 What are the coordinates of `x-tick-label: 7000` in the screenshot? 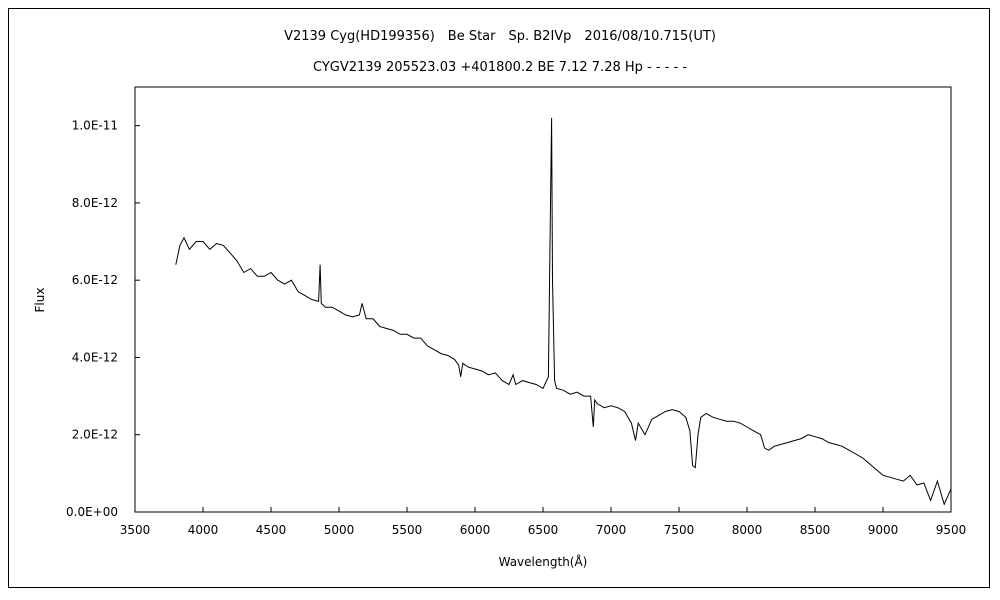 It's located at (611, 530).